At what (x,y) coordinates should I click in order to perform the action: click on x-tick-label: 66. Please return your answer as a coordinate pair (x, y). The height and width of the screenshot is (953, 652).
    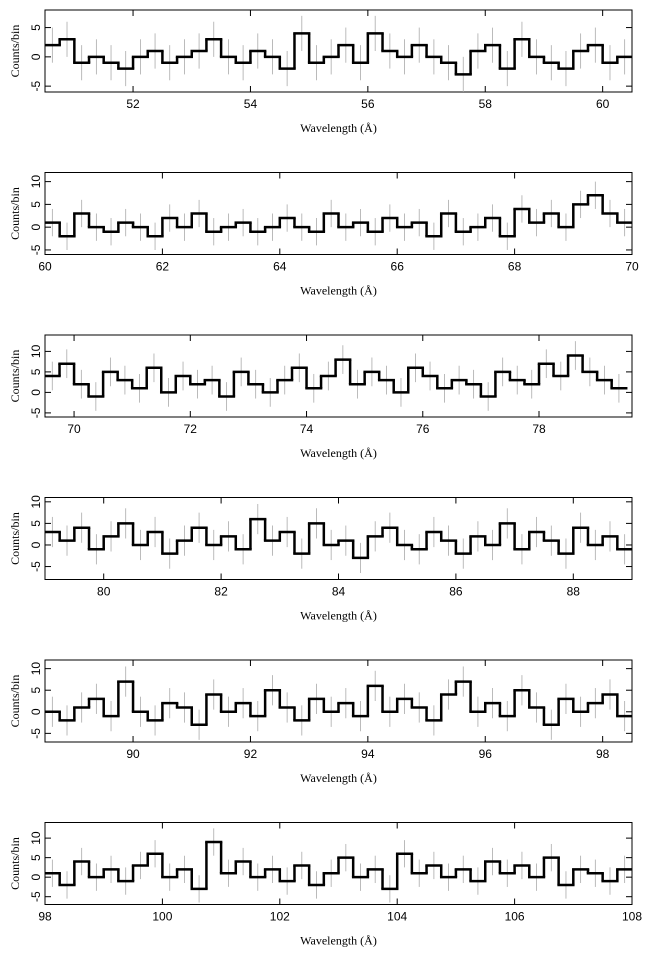
    Looking at the image, I should click on (398, 267).